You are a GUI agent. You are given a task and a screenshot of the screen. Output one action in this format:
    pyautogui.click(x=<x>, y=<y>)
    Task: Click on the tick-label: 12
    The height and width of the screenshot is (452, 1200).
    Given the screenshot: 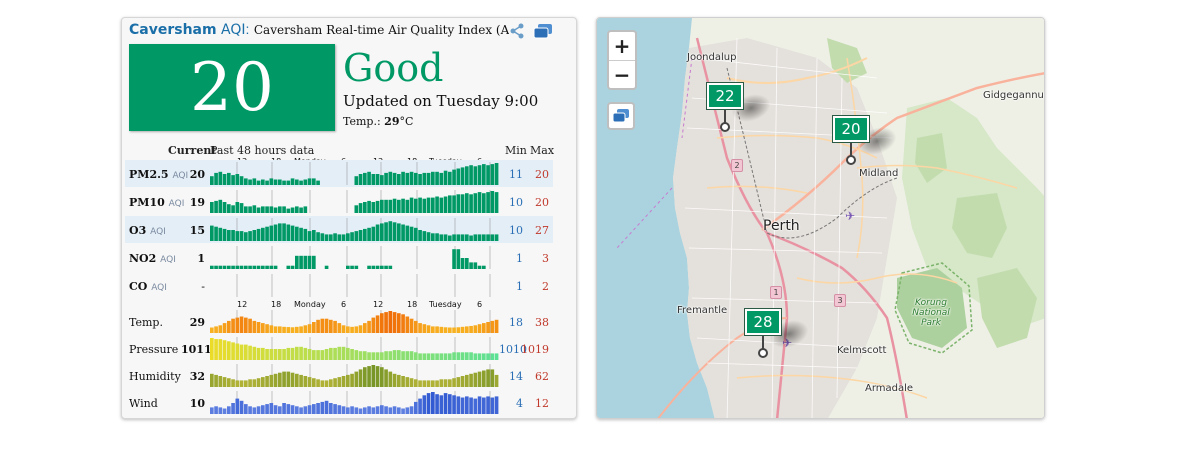 What is the action you would take?
    pyautogui.click(x=242, y=304)
    